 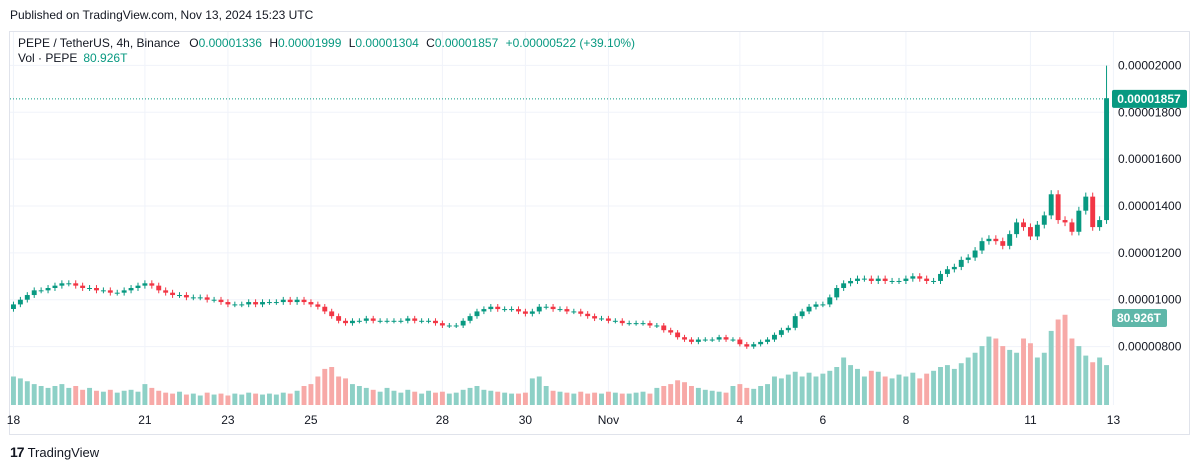 I want to click on last-price-label: 0.00001857, so click(x=1149, y=99).